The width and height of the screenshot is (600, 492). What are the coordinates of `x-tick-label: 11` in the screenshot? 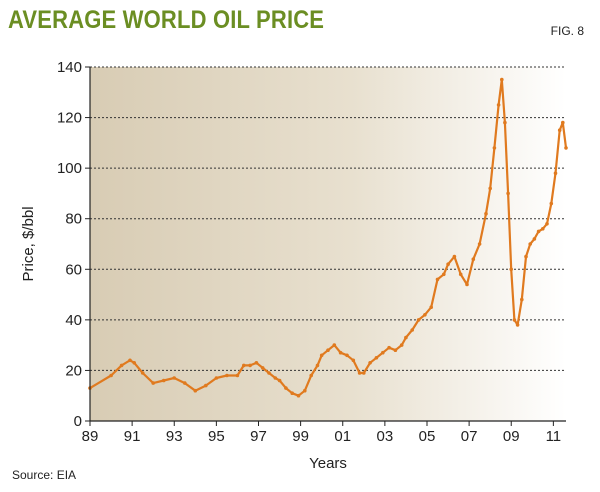 It's located at (554, 436).